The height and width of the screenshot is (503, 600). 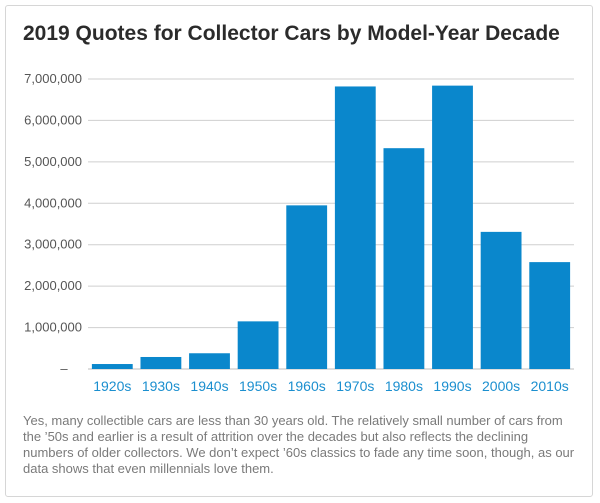 I want to click on x-tick-label: 1970s, so click(x=355, y=386).